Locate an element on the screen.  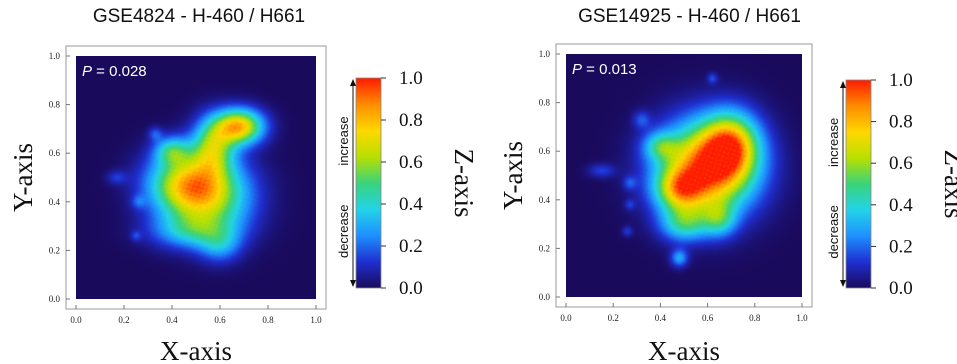
p-value-annotation: P = 0.013 is located at coordinates (604, 69).